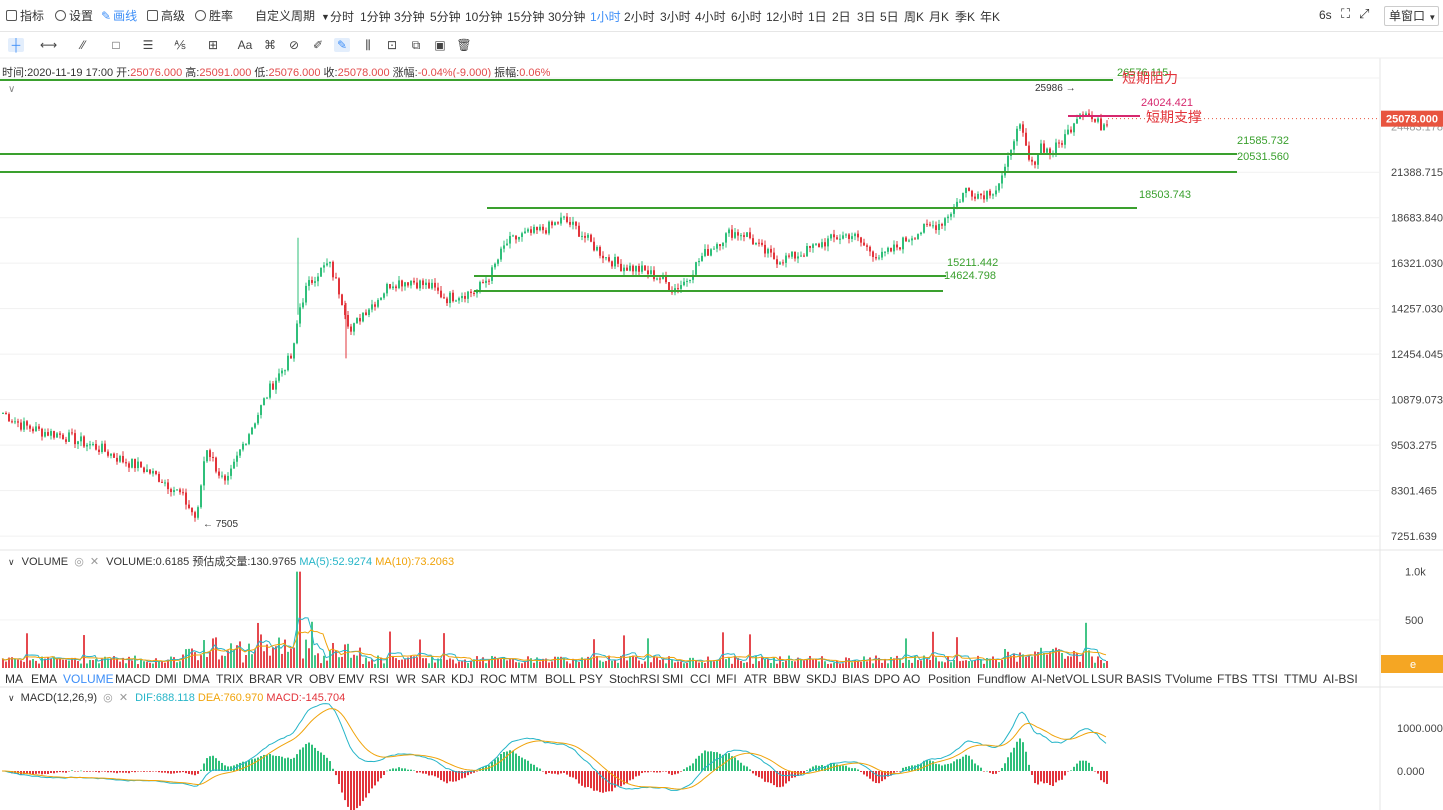 This screenshot has width=1443, height=810. What do you see at coordinates (912, 679) in the screenshot?
I see `indicator-tab-ao: AO` at bounding box center [912, 679].